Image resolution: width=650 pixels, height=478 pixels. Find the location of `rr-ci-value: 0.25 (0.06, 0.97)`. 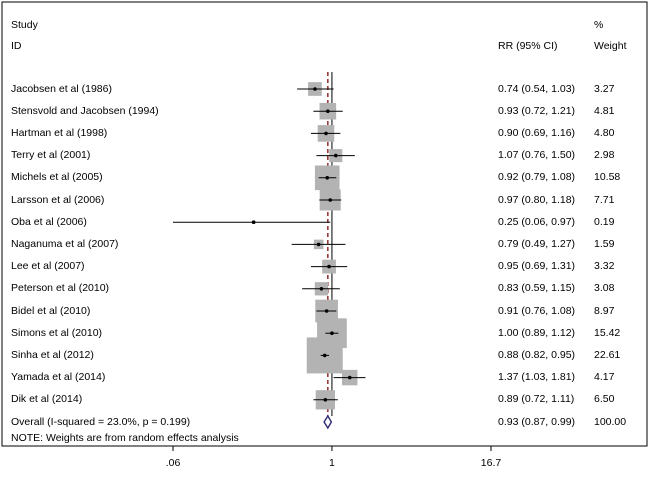

rr-ci-value: 0.25 (0.06, 0.97) is located at coordinates (537, 221).